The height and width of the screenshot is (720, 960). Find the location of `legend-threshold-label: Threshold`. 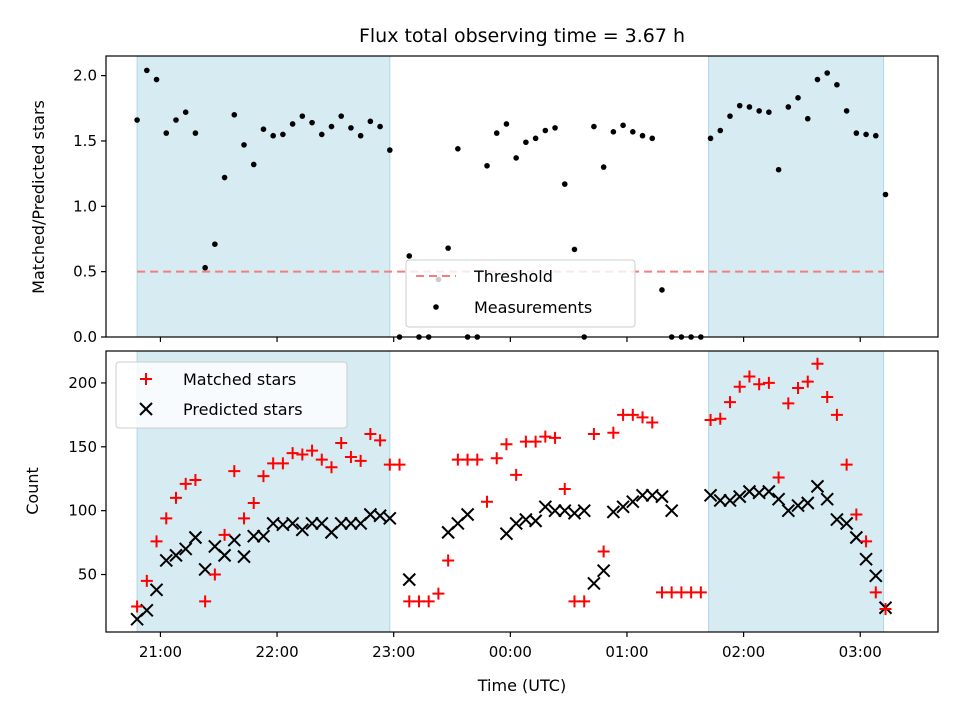

legend-threshold-label: Threshold is located at coordinates (513, 276).